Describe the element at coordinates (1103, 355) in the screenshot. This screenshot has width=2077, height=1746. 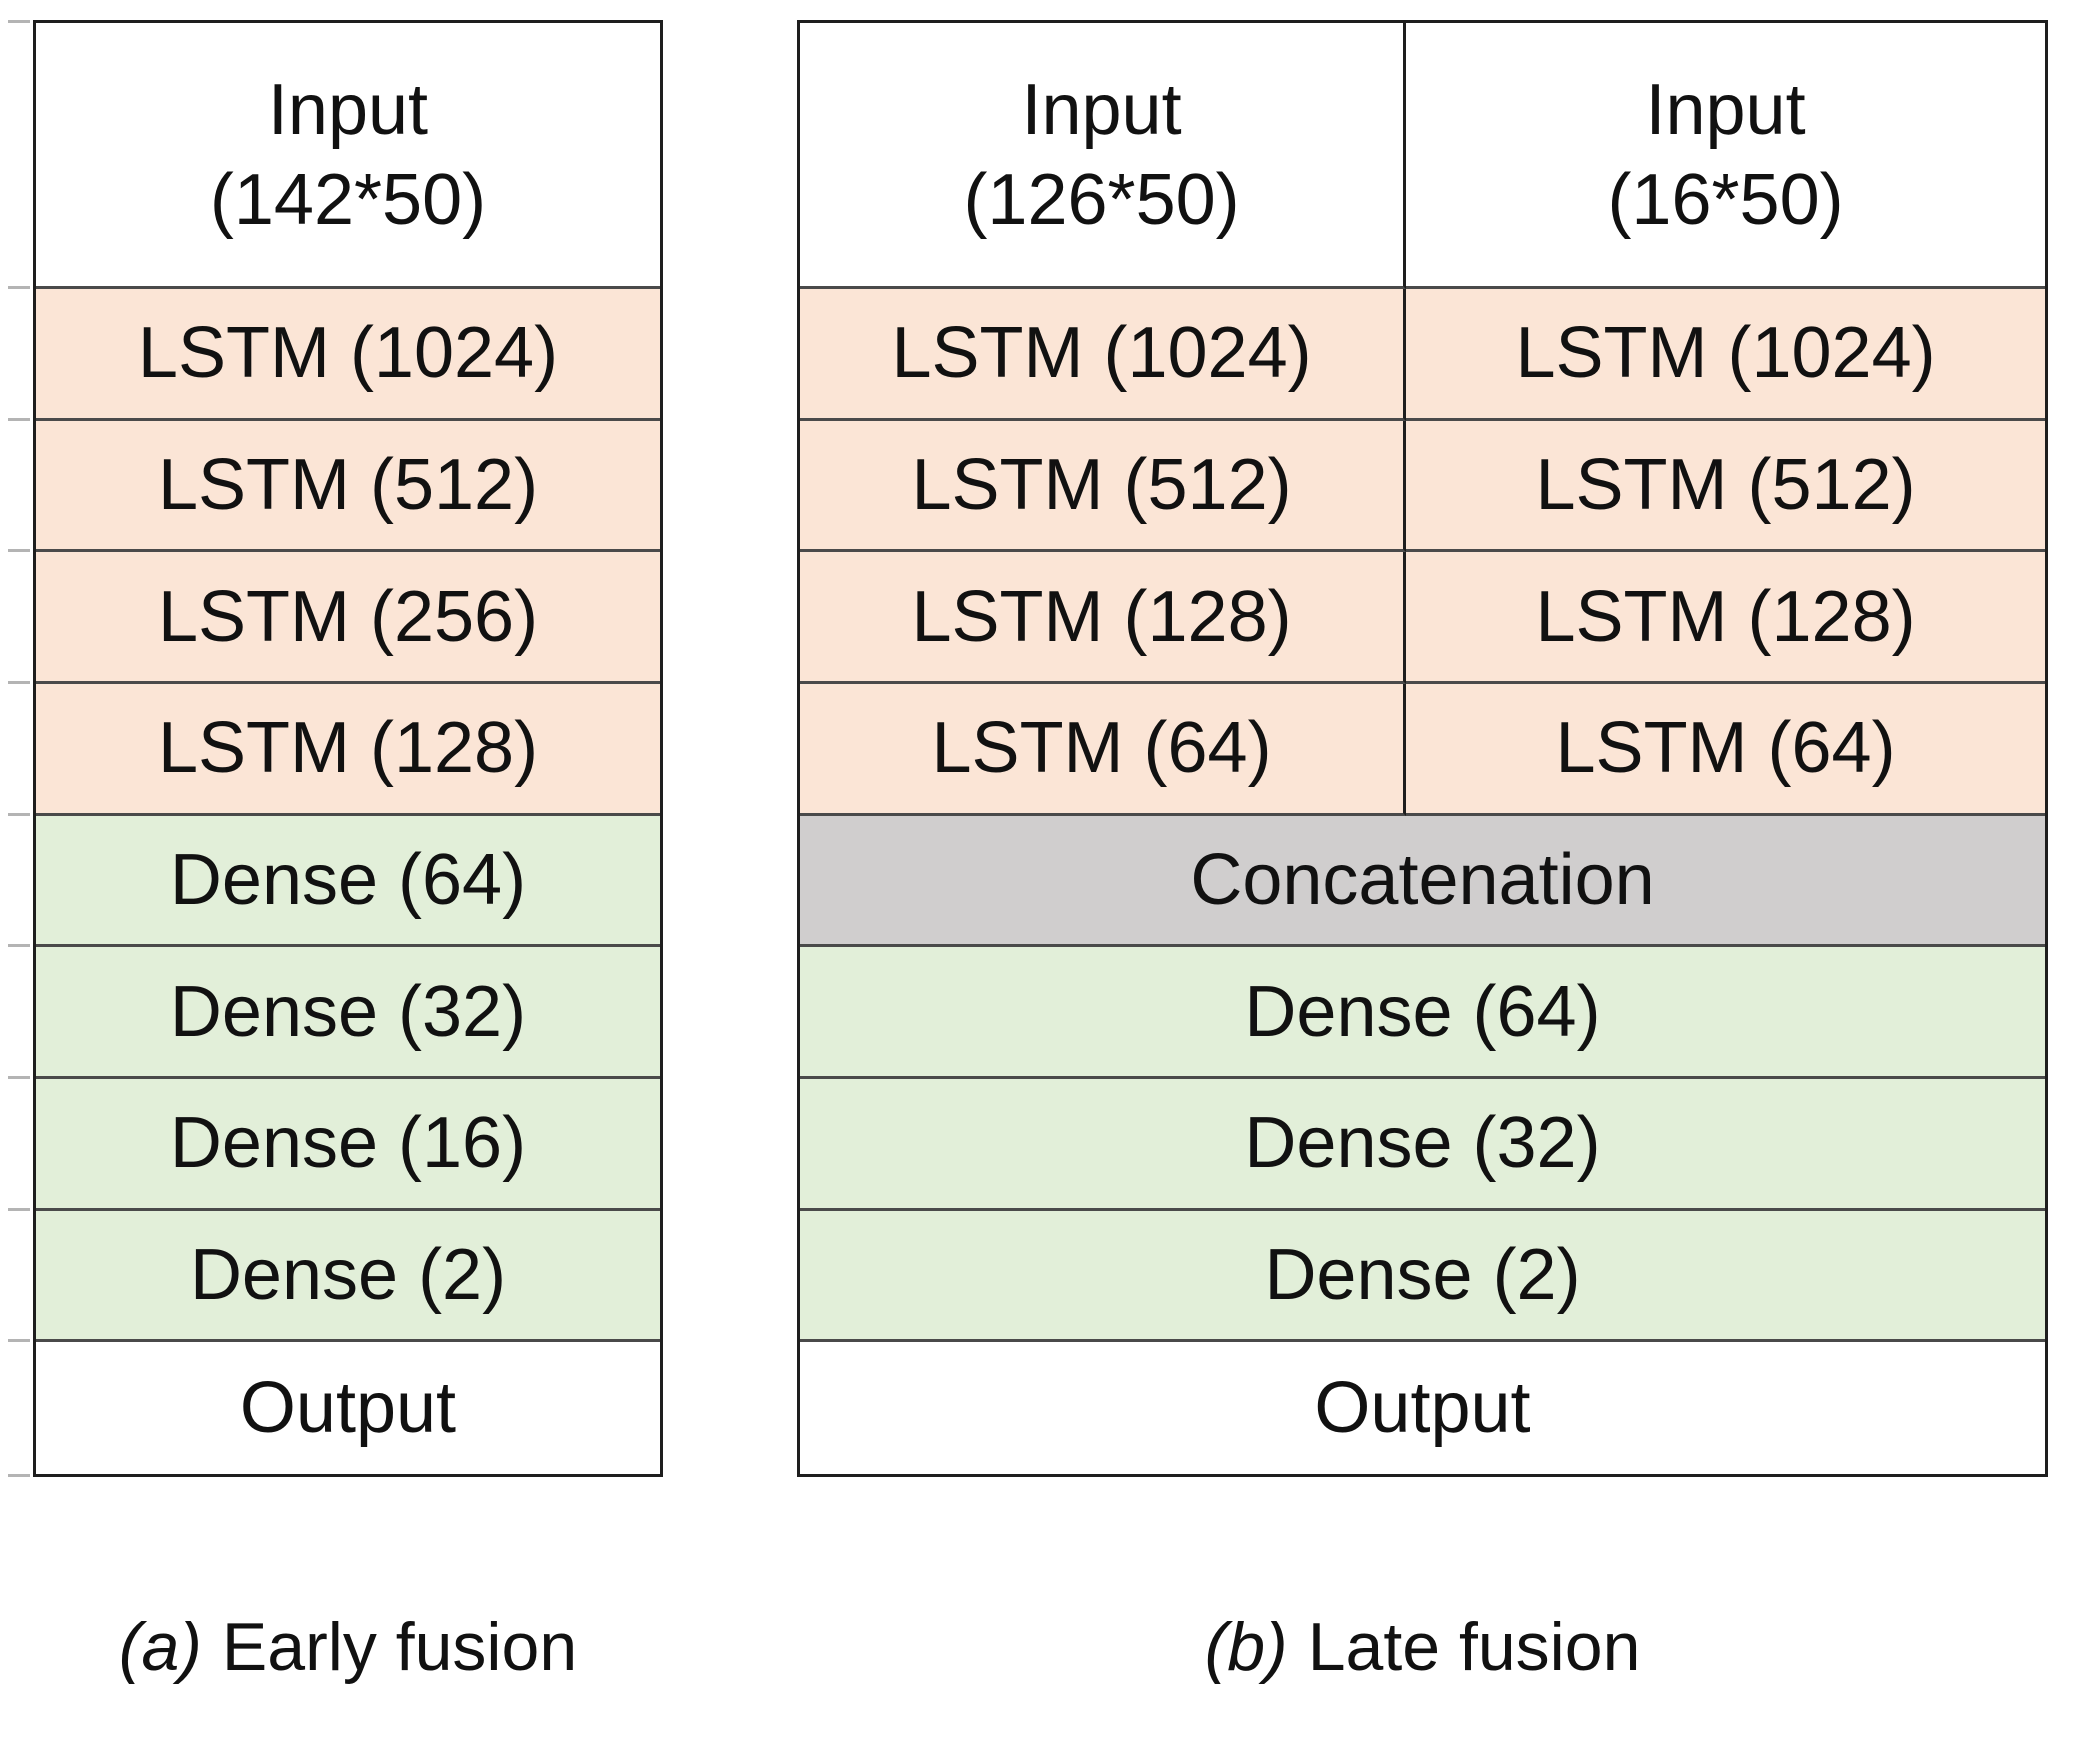
I see `layer-cell-lstm-1024-left: LSTM (1024)` at that location.